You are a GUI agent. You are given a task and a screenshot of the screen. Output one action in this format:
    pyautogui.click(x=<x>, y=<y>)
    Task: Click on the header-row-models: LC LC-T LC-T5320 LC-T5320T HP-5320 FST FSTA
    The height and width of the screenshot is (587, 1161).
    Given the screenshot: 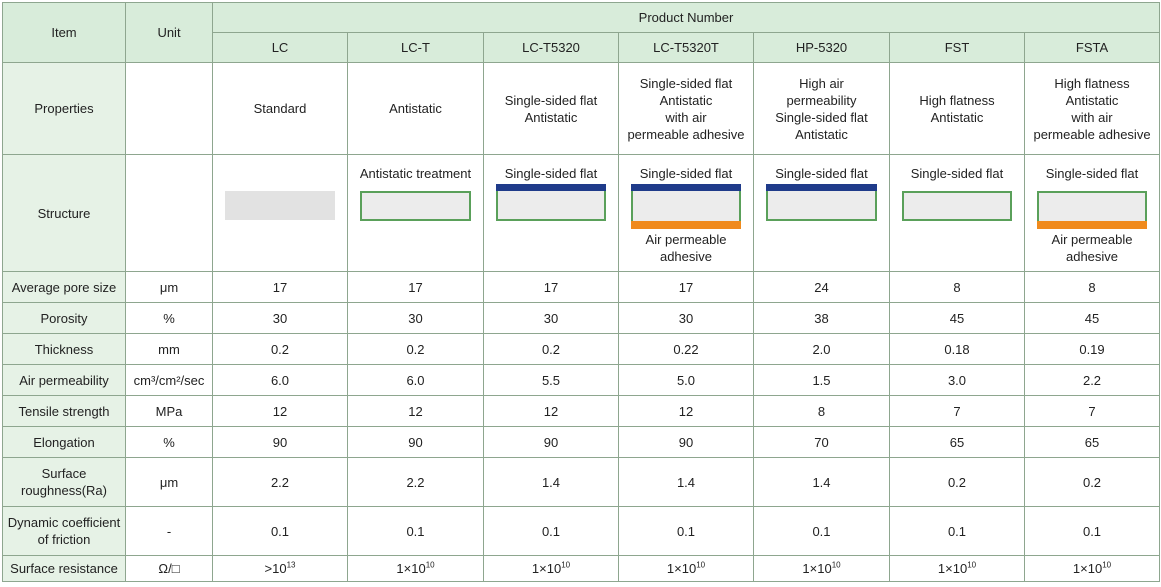 What is the action you would take?
    pyautogui.click(x=582, y=47)
    